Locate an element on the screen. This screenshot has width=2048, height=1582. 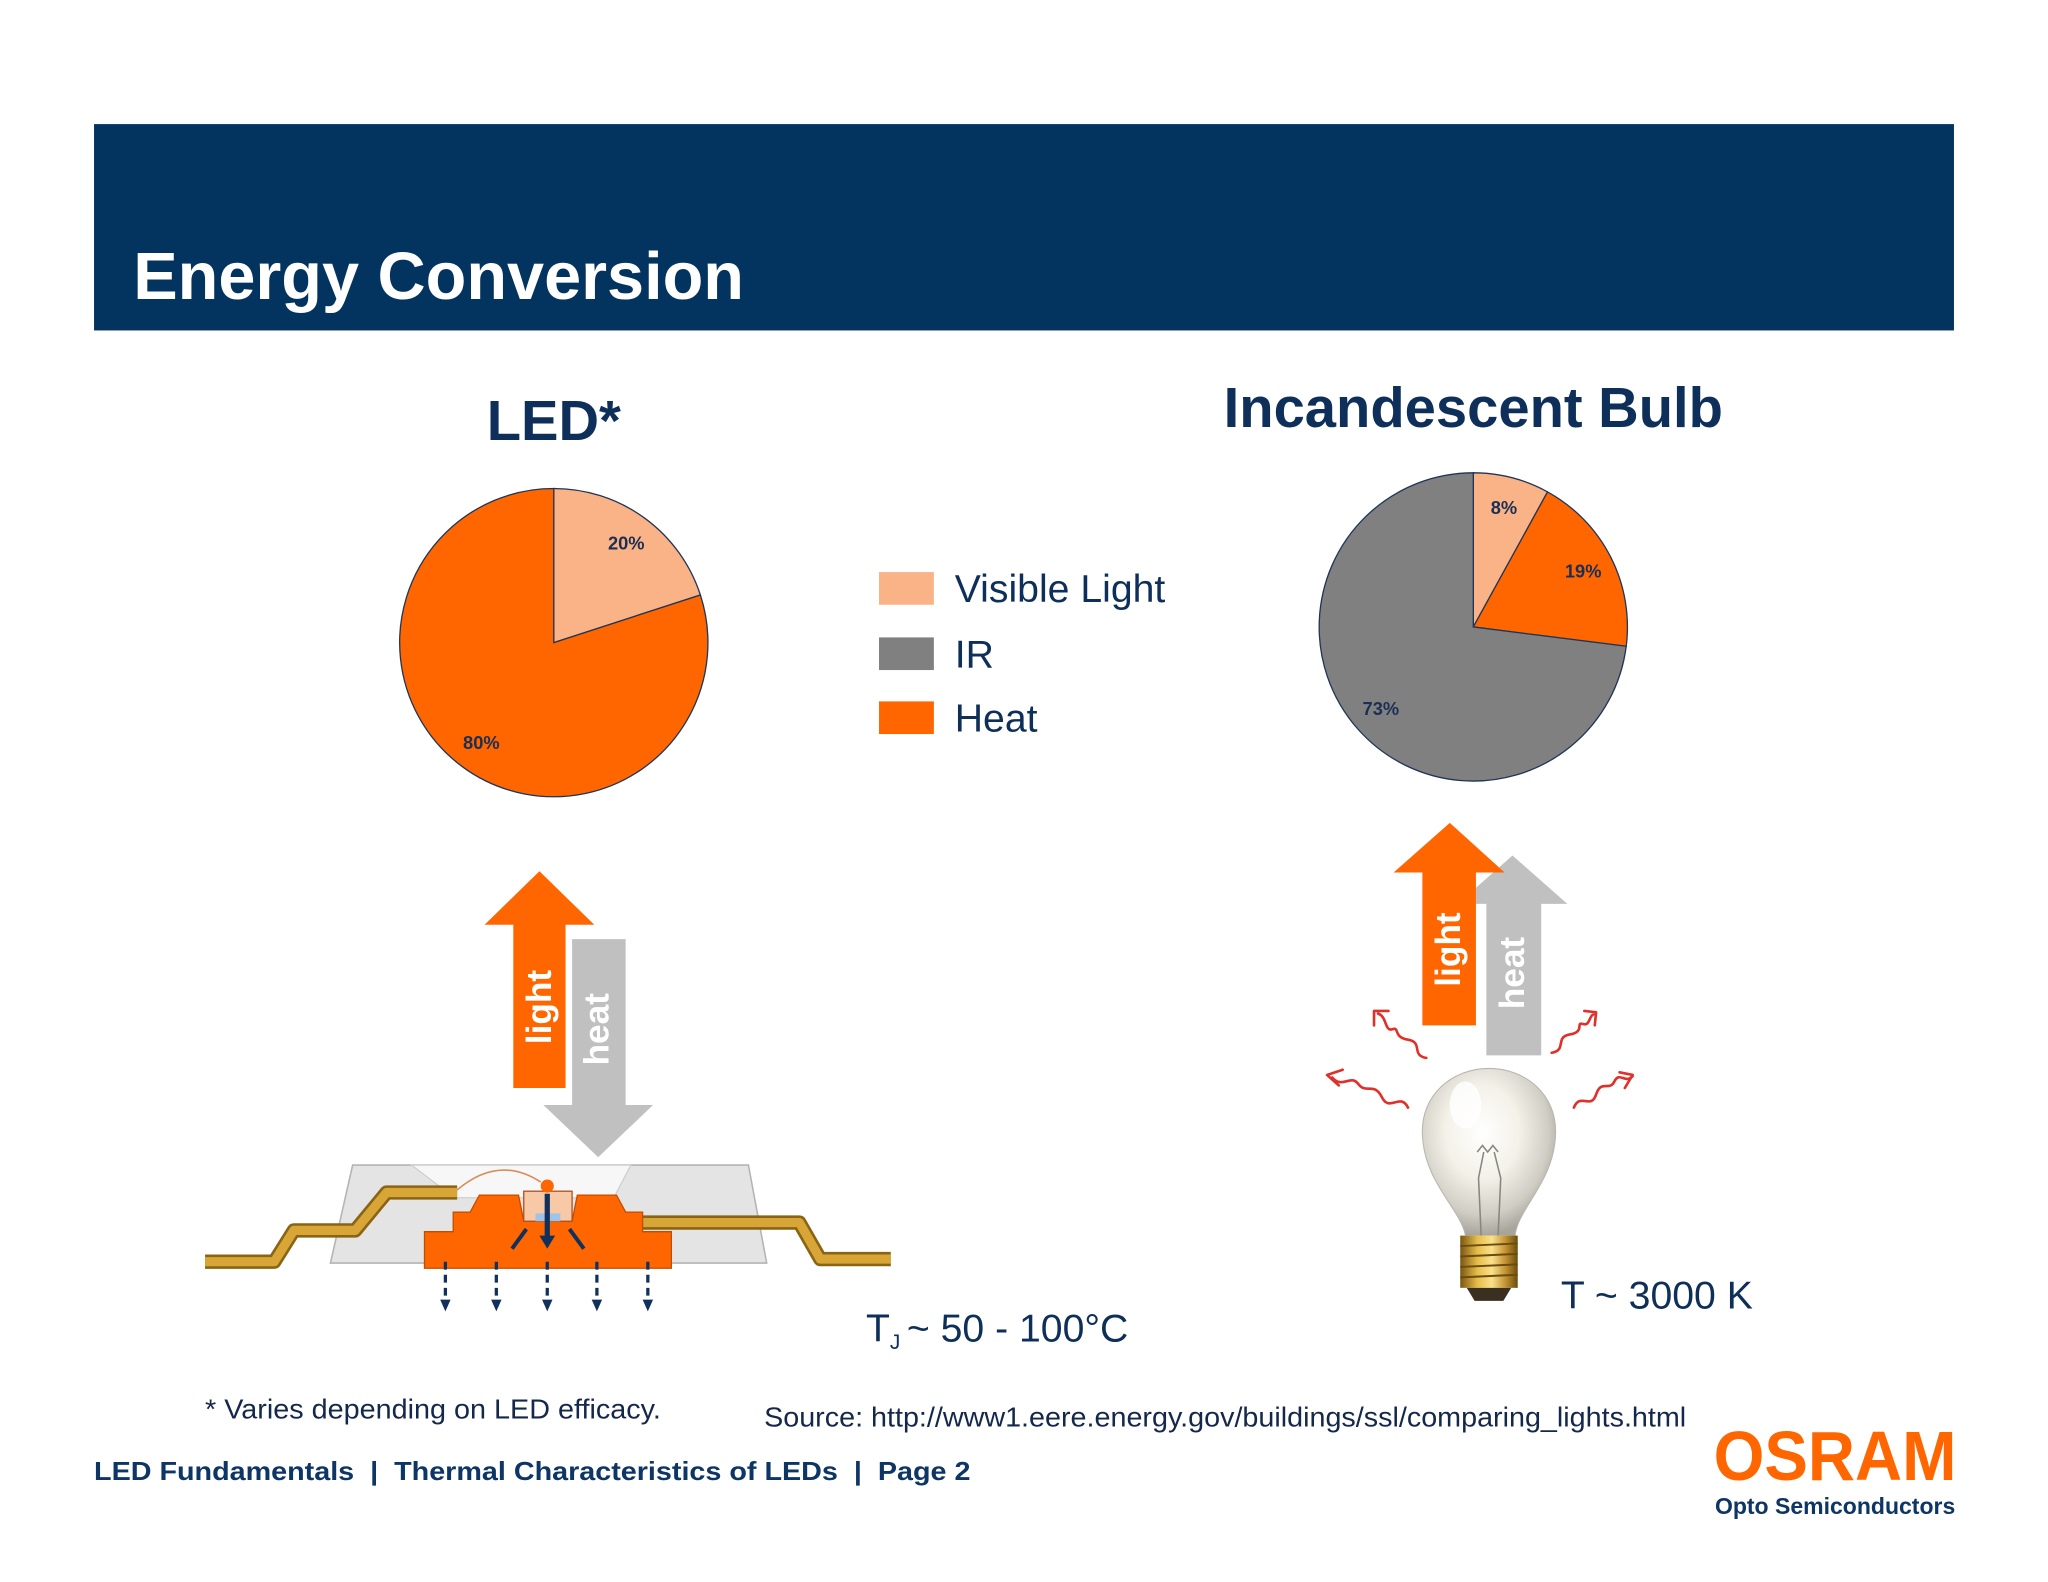
footnote: * Varies depending on LED efficacy. is located at coordinates (433, 1408).